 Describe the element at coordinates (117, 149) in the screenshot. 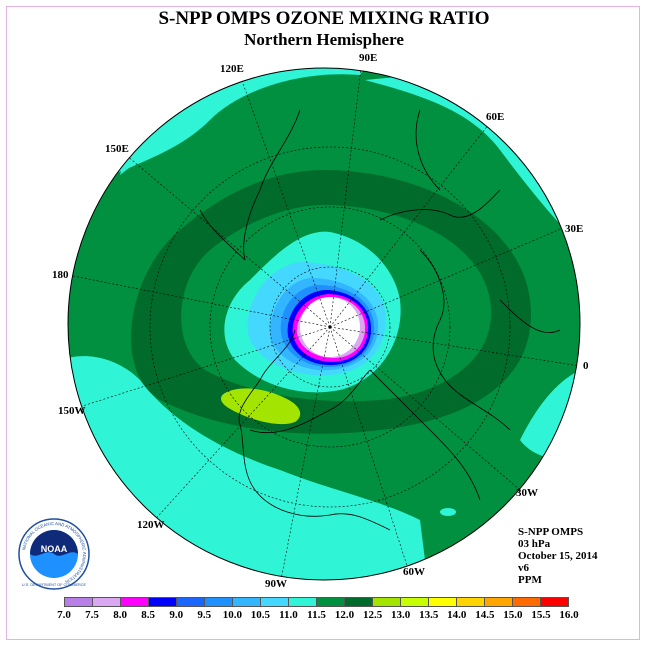

I see `lon-label-150e: 150E` at that location.